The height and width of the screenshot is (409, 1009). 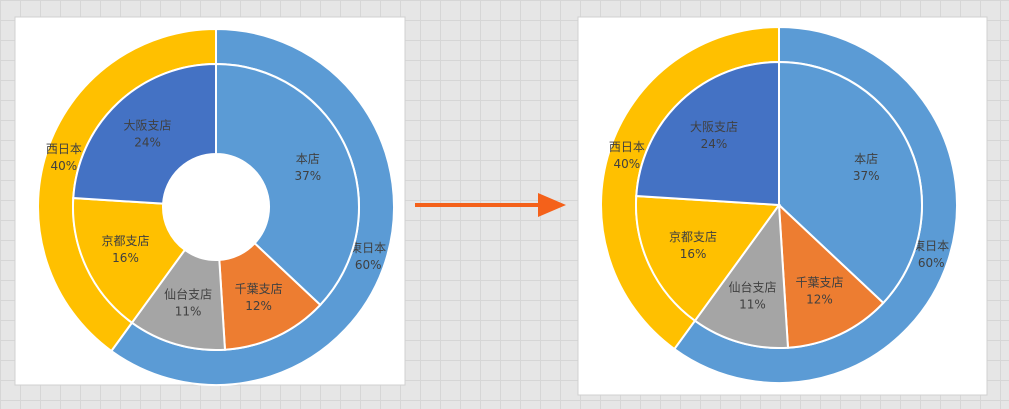 I want to click on arrow-head, so click(x=552, y=205).